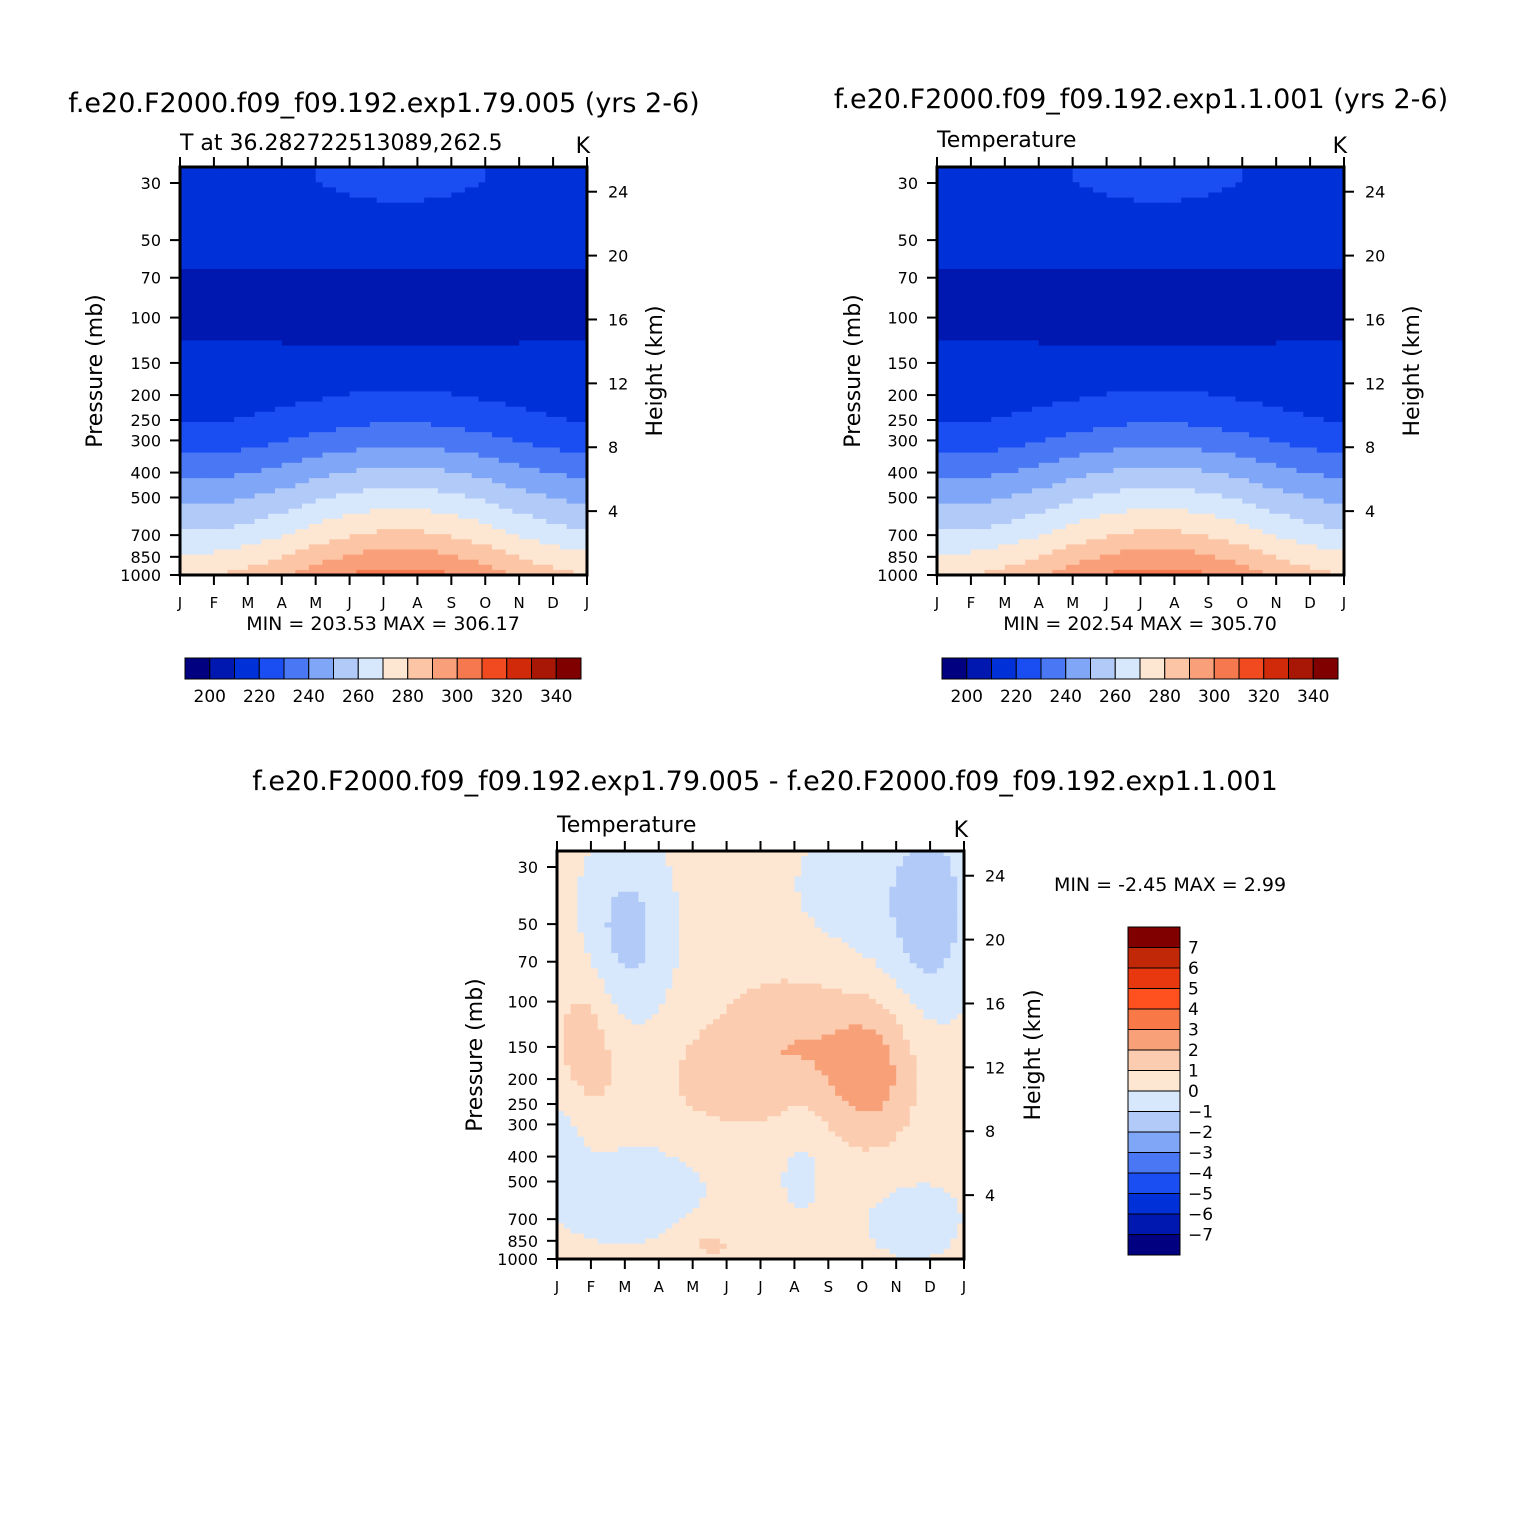  What do you see at coordinates (309, 697) in the screenshot?
I see `colorbar-tick-label: 240` at bounding box center [309, 697].